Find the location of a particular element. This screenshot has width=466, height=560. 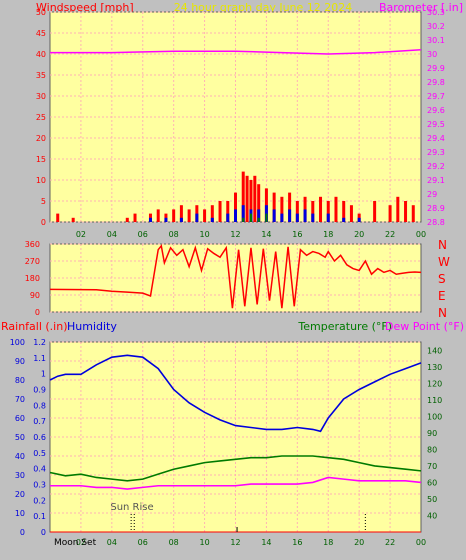

rainfall-tick-label: 0.2 is located at coordinates (39, 500).